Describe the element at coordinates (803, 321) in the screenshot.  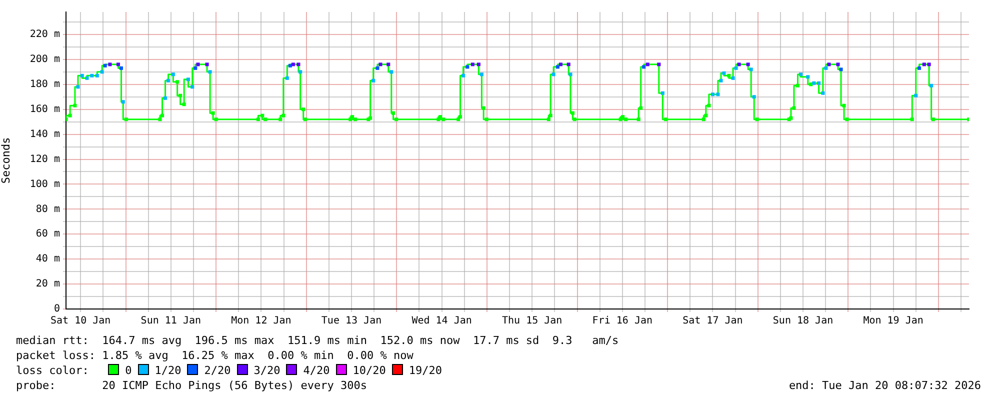
I see `x-tick-label: Sun 18 Jan` at that location.